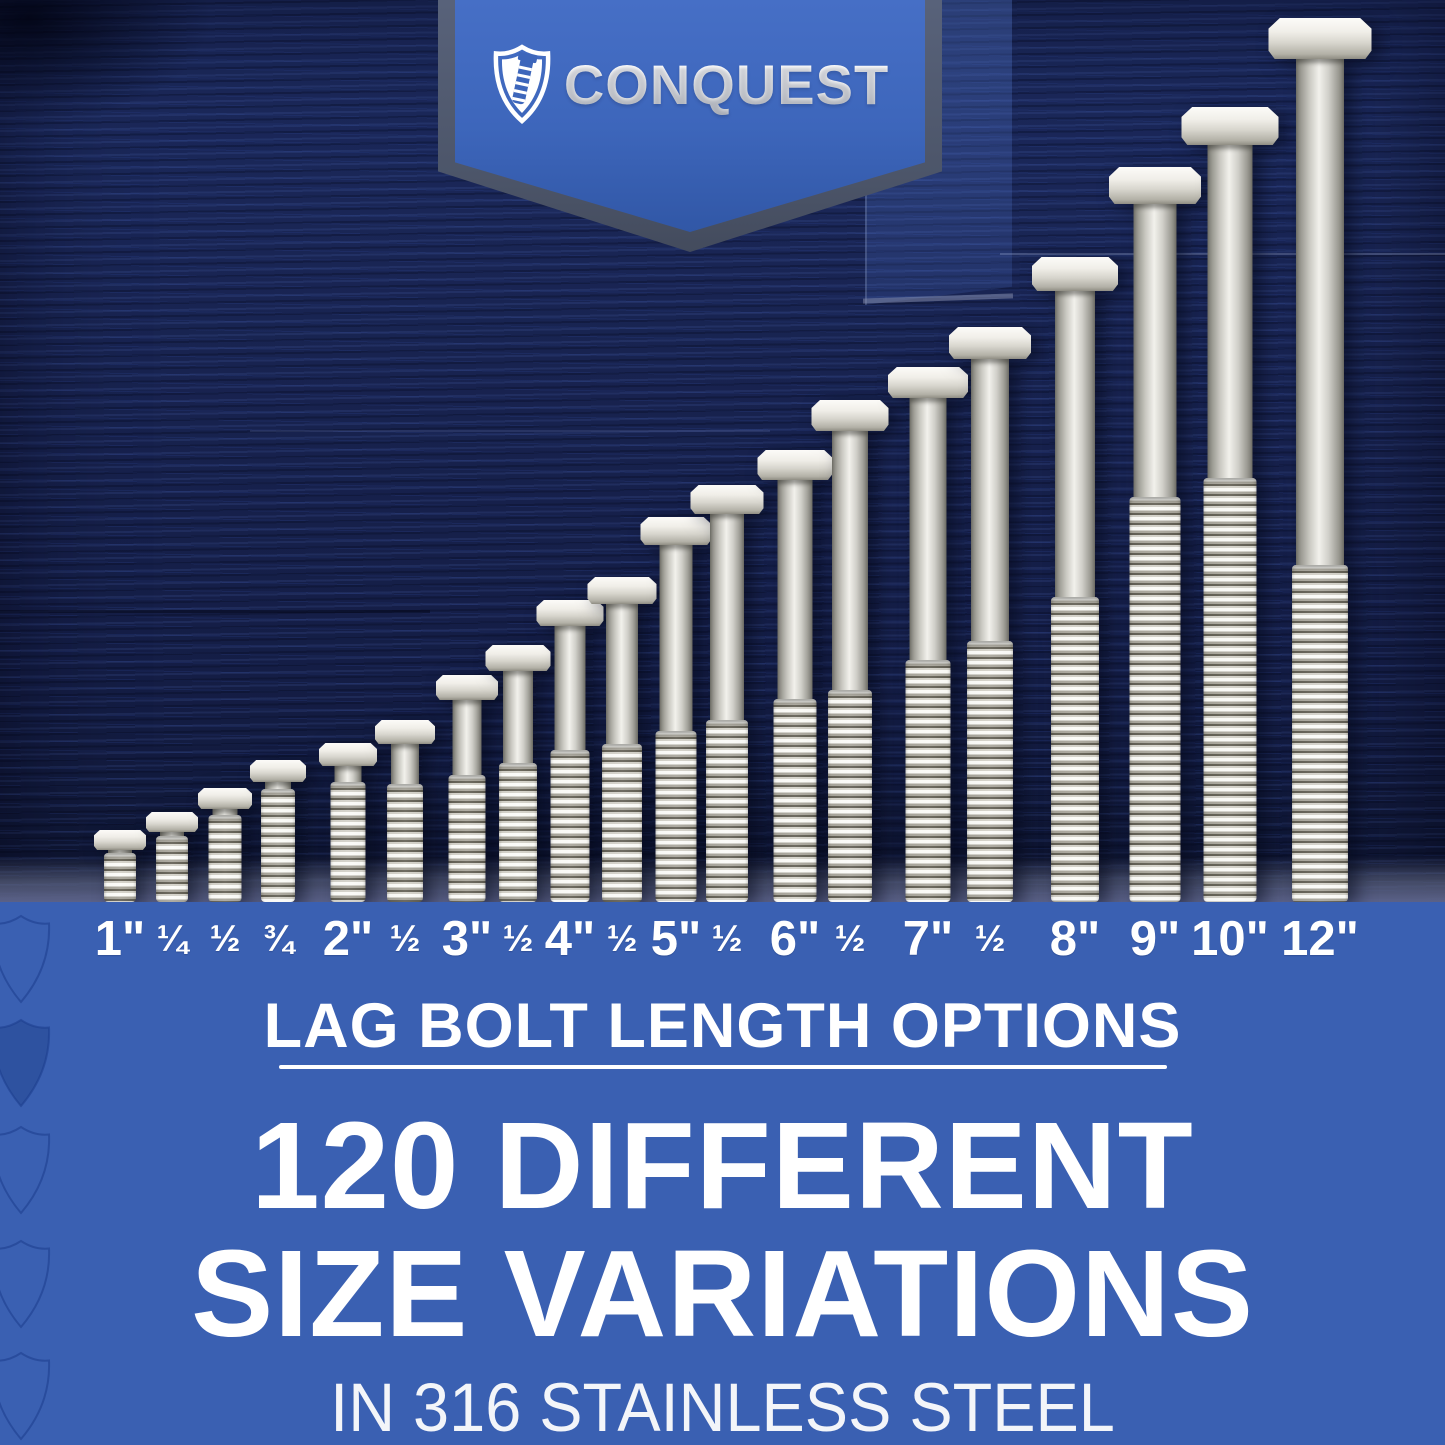  Describe the element at coordinates (726, 84) in the screenshot. I see `brand-name: CONQUEST` at that location.